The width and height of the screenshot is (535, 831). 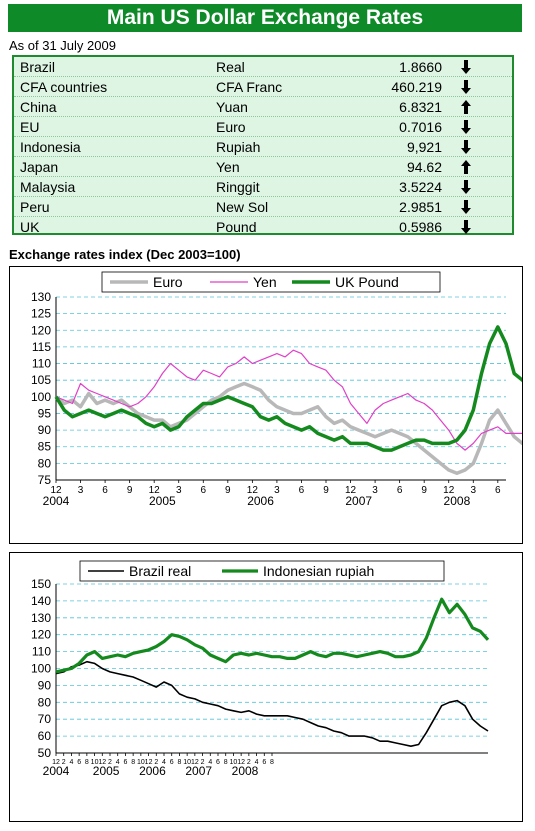 What do you see at coordinates (230, 67) in the screenshot?
I see `rate-currency: Real` at bounding box center [230, 67].